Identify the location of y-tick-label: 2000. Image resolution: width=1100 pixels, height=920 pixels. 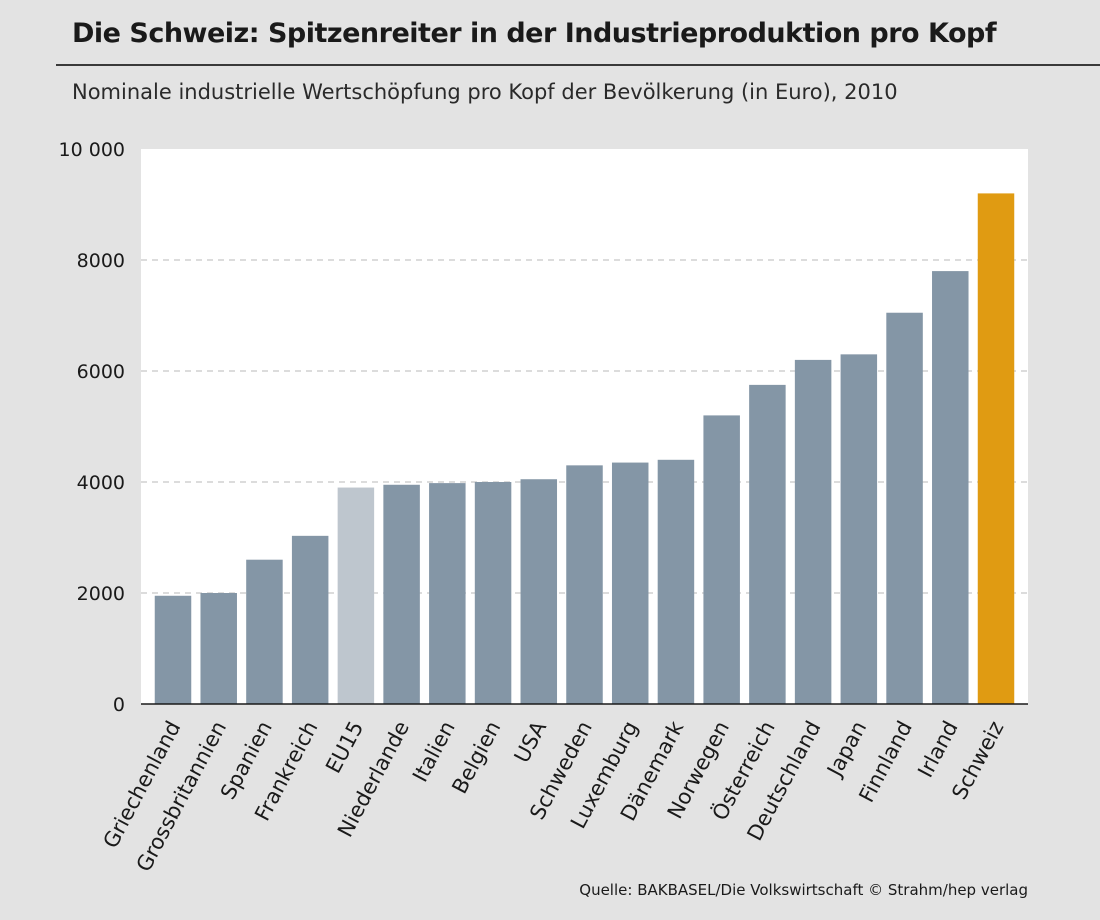
(101, 594).